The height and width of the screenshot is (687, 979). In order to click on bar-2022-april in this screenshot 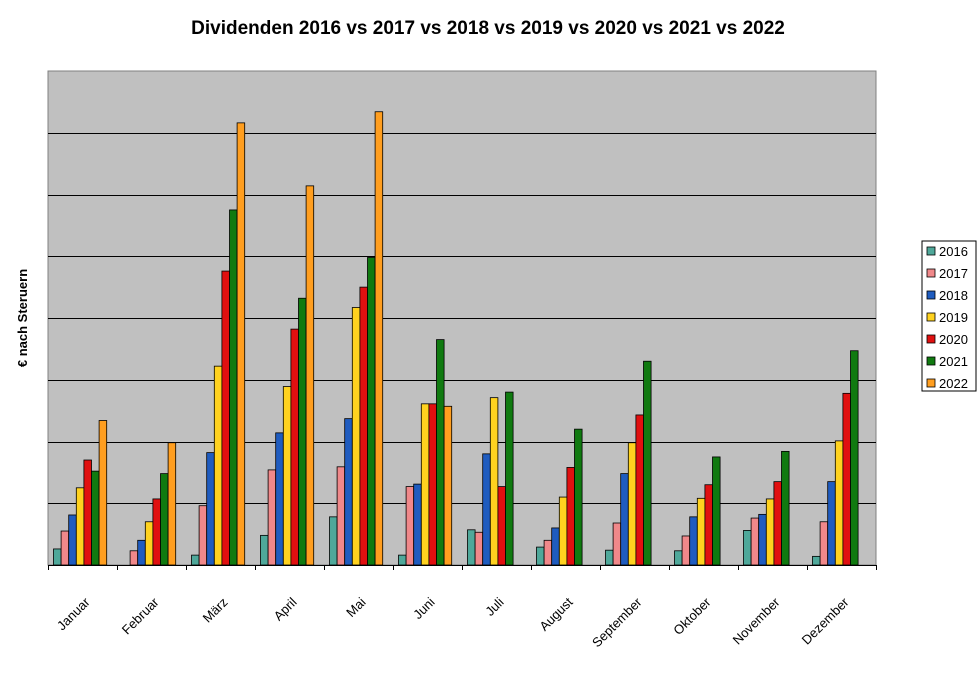, I will do `click(310, 375)`.